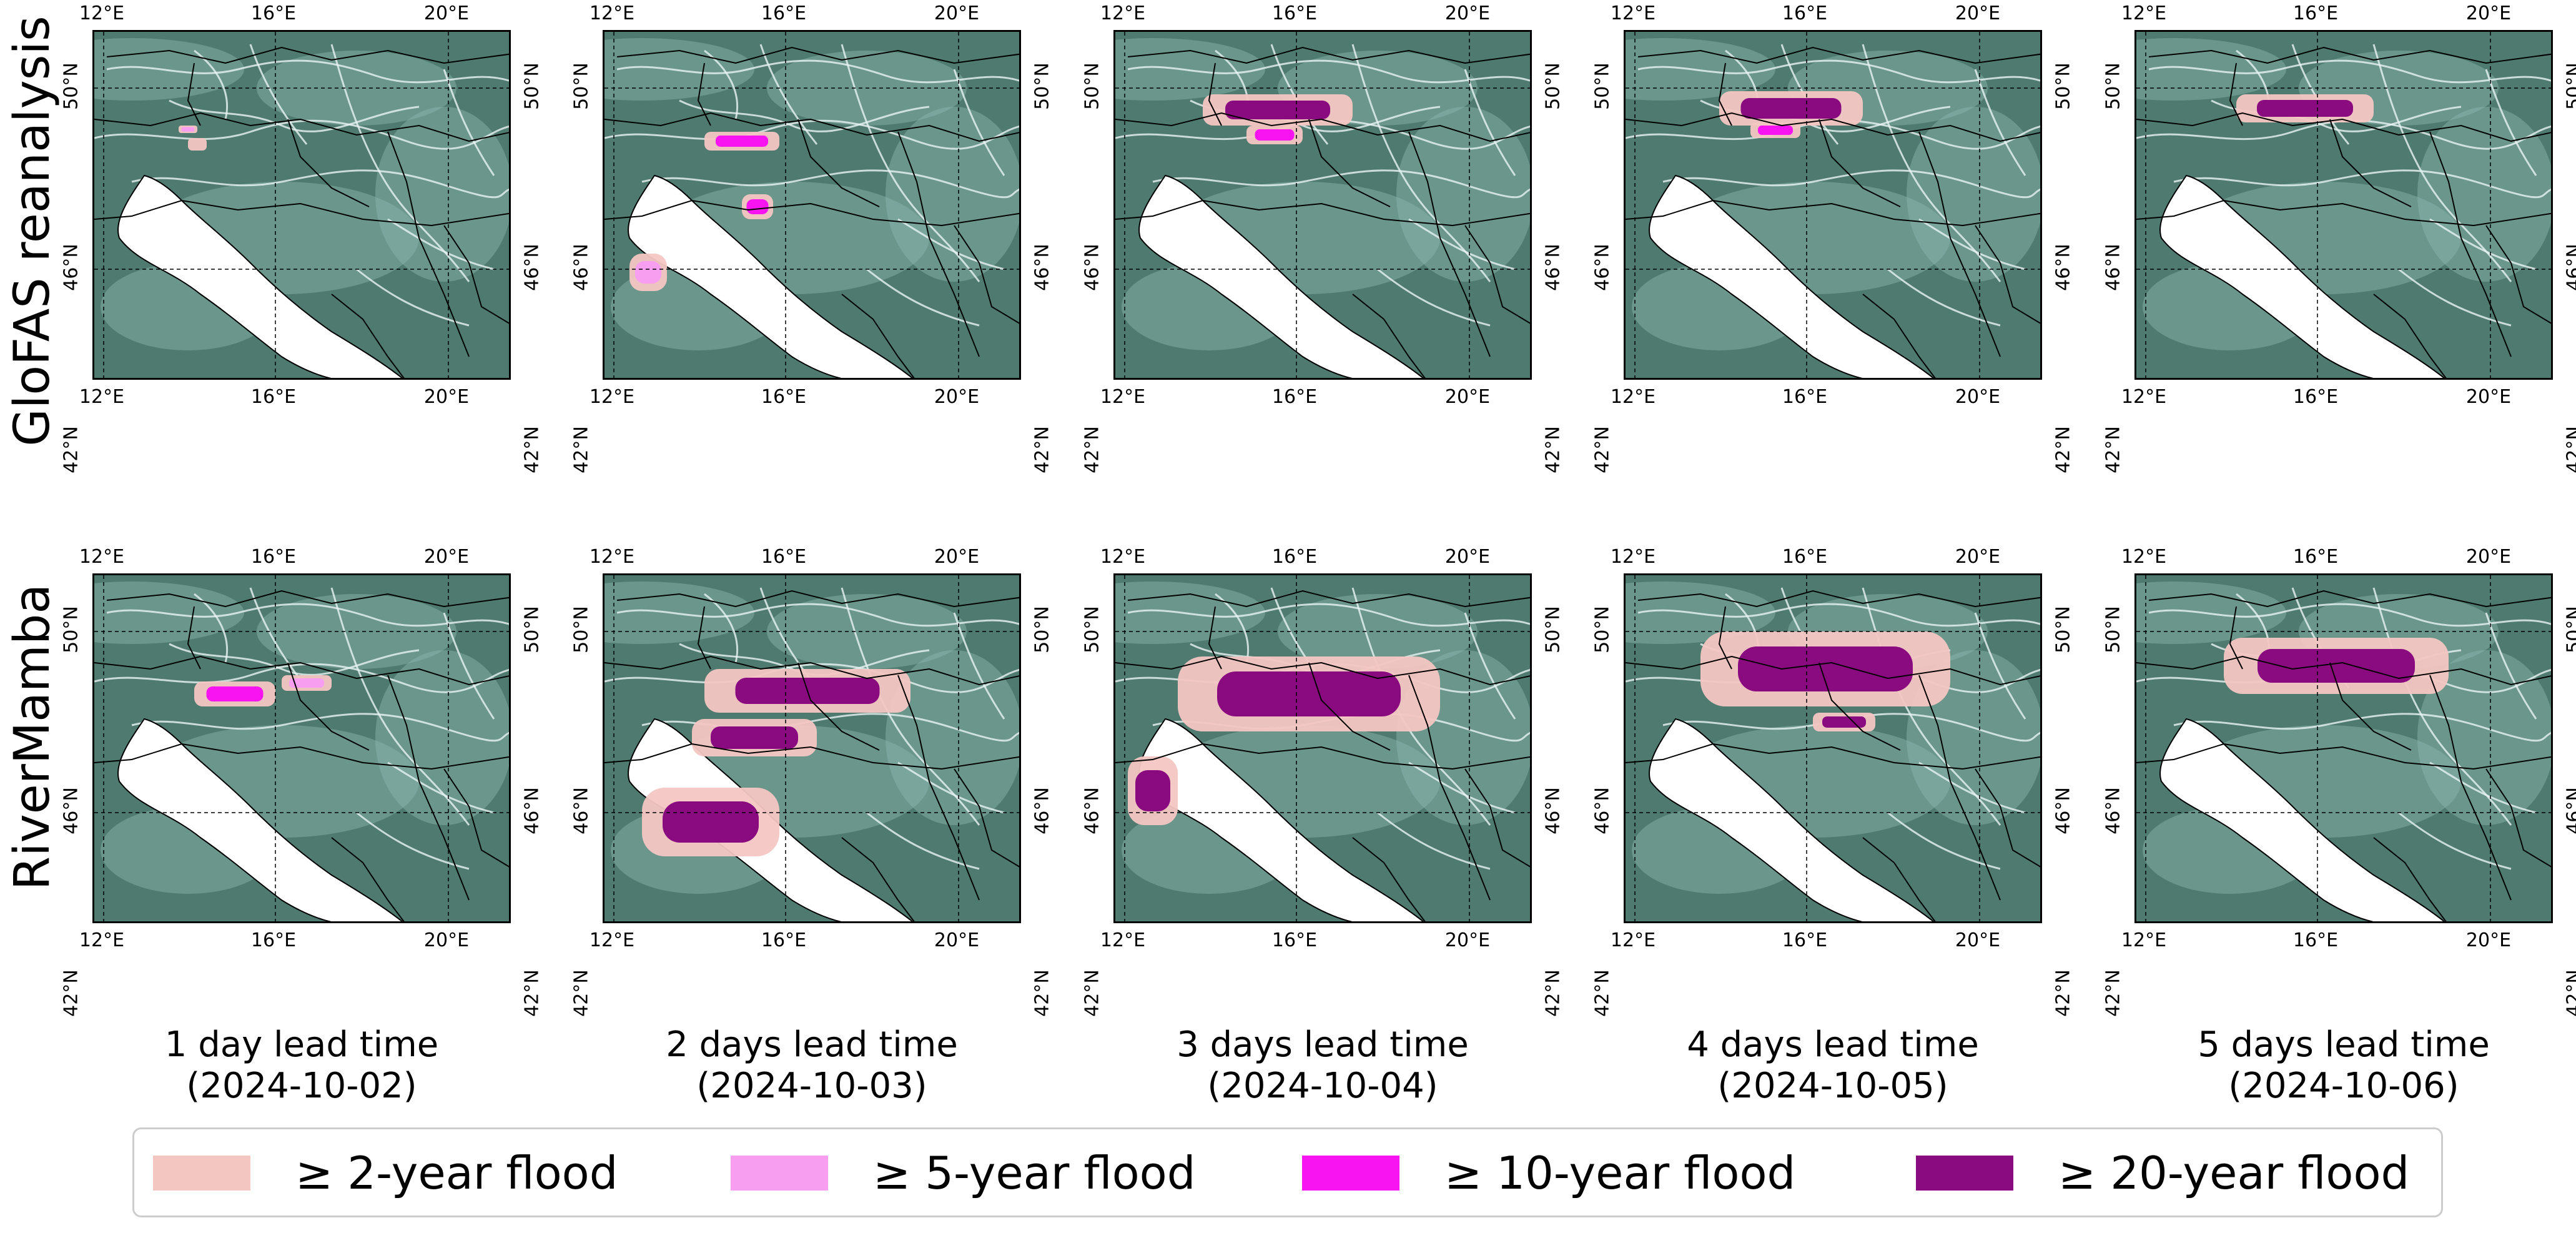  Describe the element at coordinates (1323, 1086) in the screenshot. I see `date-label: (2024-10-04)` at that location.